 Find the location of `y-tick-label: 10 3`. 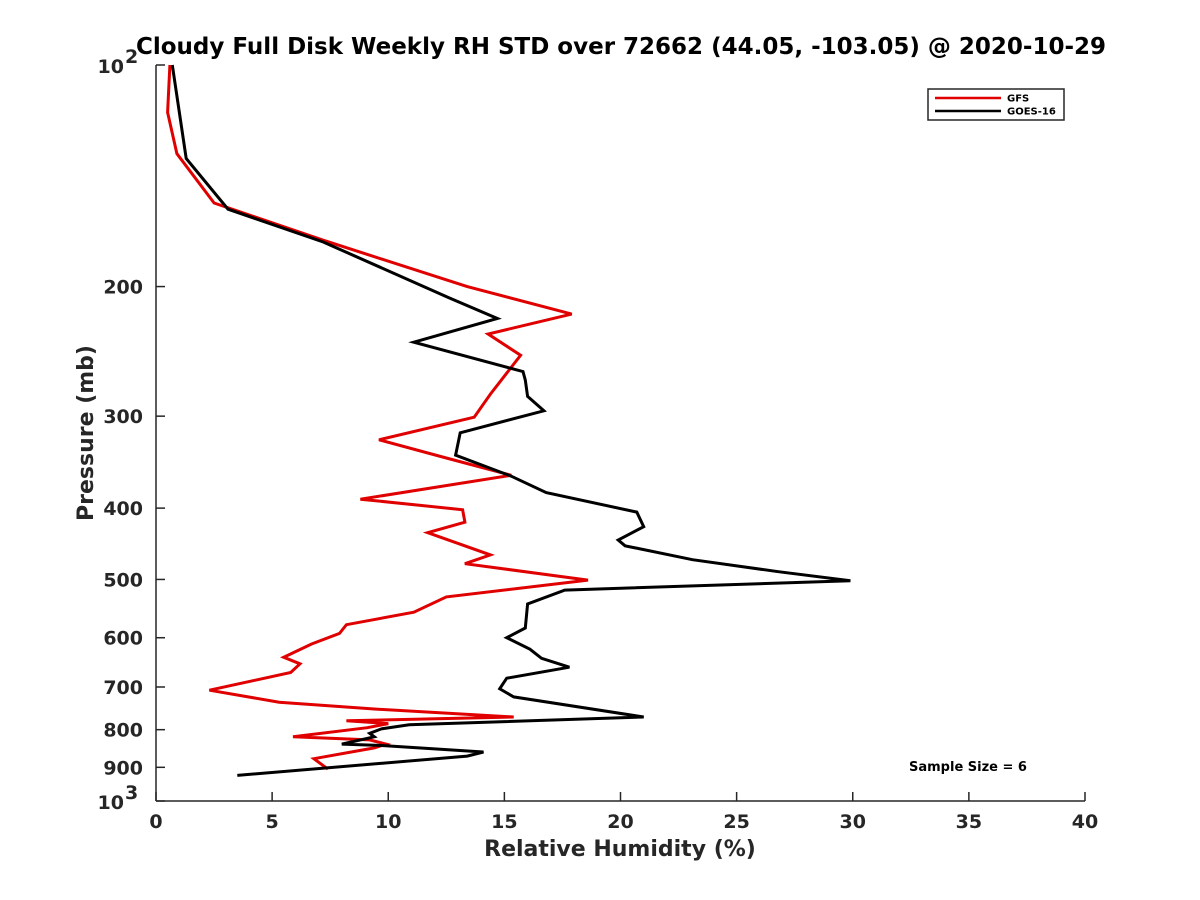

y-tick-label: 10 3 is located at coordinates (118, 798).